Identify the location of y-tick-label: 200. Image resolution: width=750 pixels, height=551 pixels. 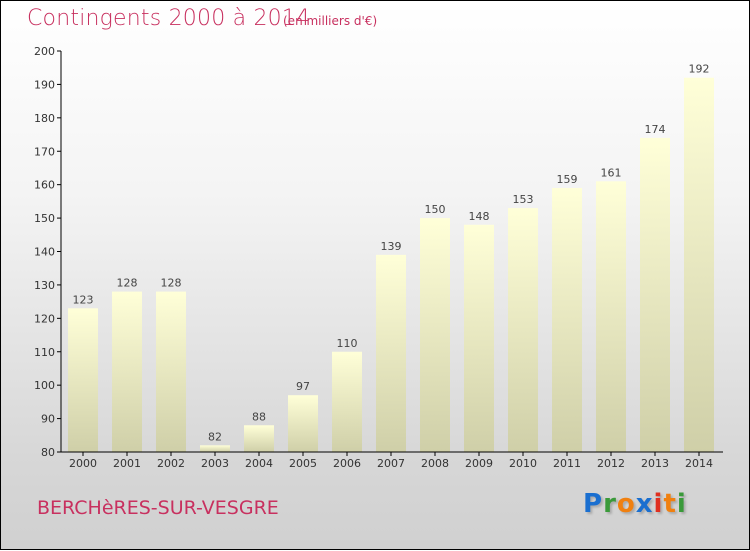
(44, 51).